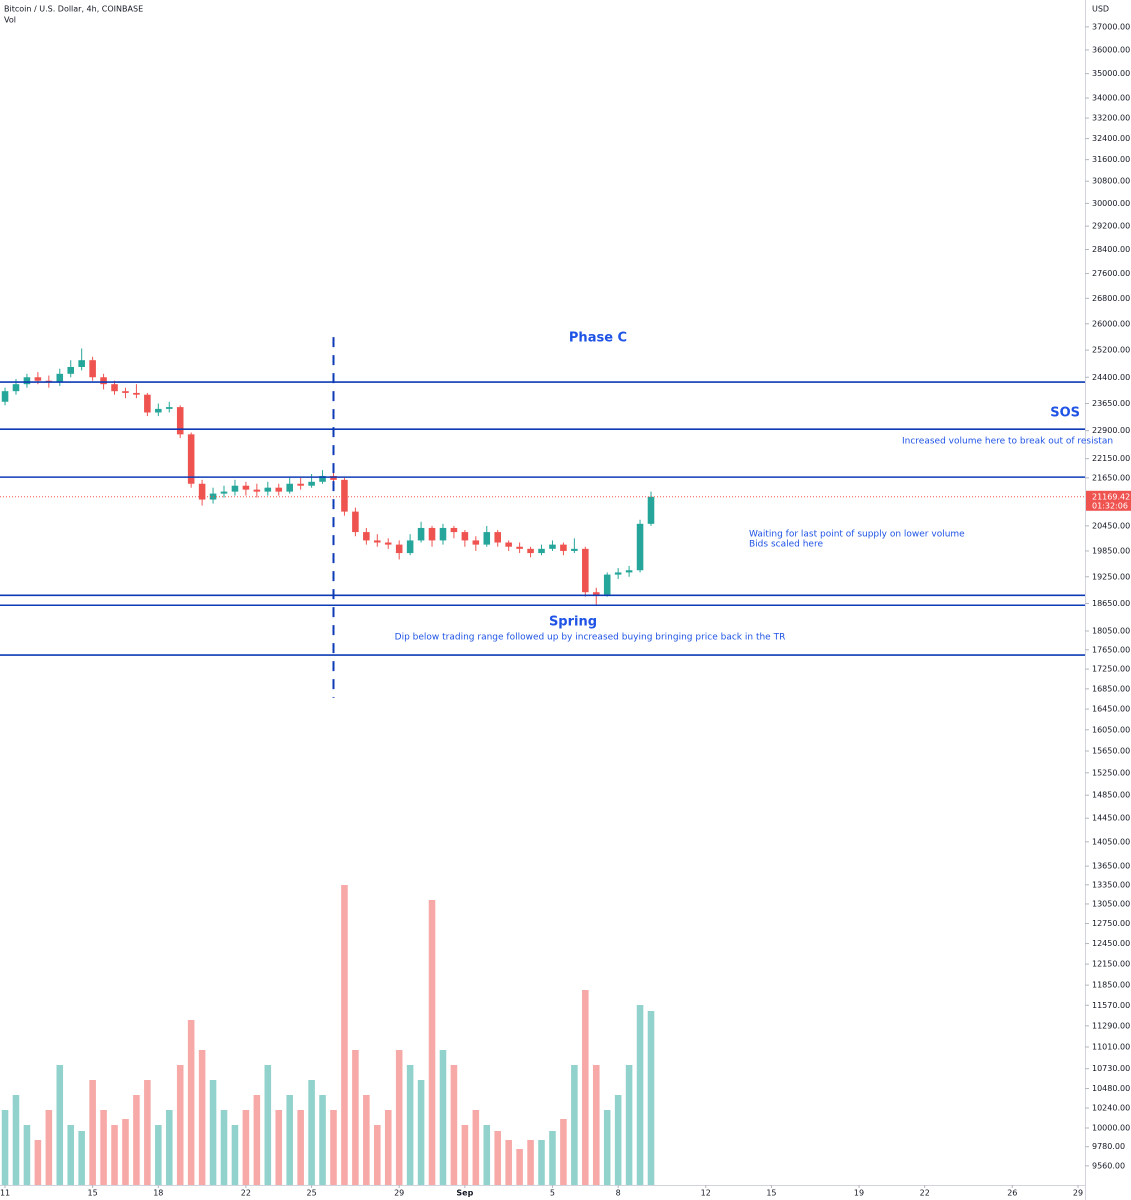 The width and height of the screenshot is (1131, 1200). What do you see at coordinates (1111, 1108) in the screenshot?
I see `y-tick-label: 10240.00` at bounding box center [1111, 1108].